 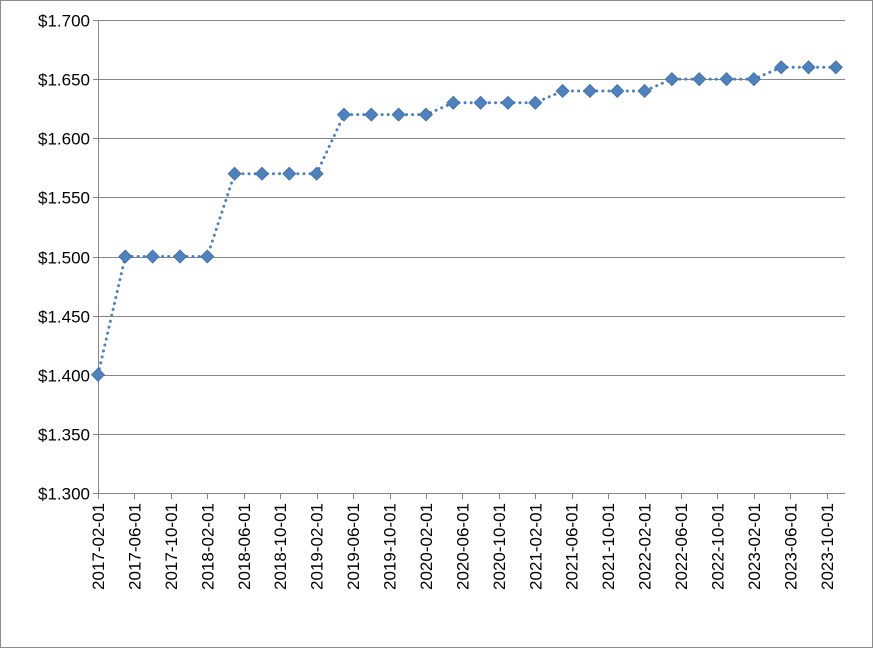 What do you see at coordinates (171, 546) in the screenshot?
I see `x-tick-label: 2017-10-01` at bounding box center [171, 546].